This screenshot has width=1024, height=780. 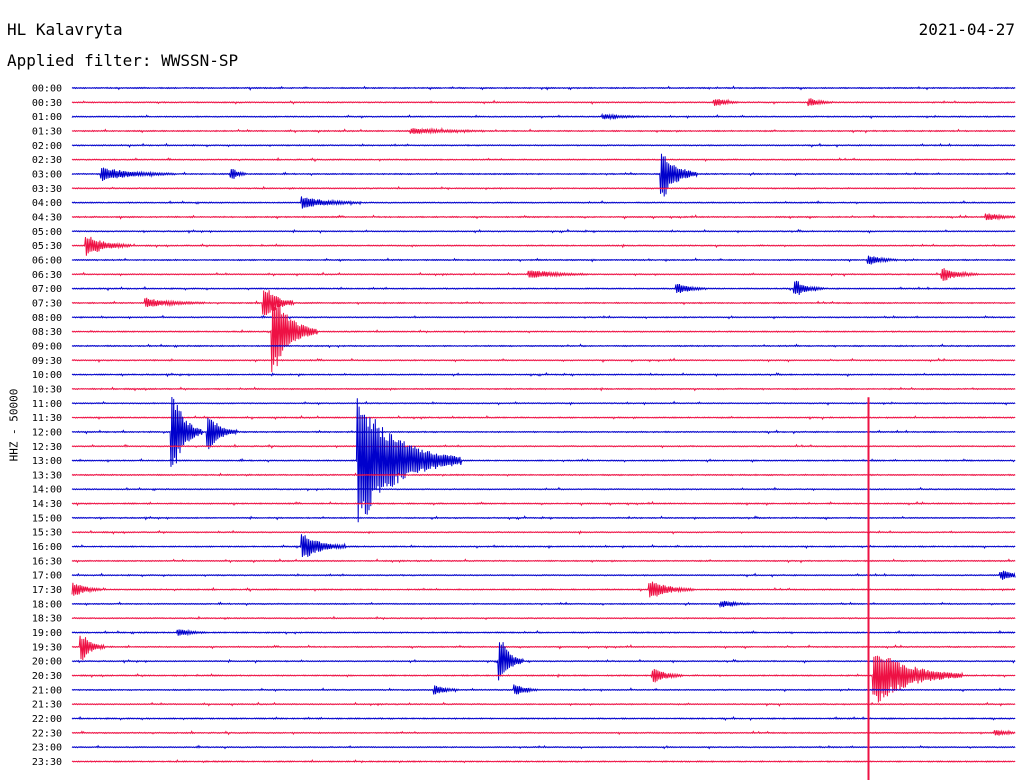 What do you see at coordinates (47, 518) in the screenshot?
I see `row-tick-label: 15:00` at bounding box center [47, 518].